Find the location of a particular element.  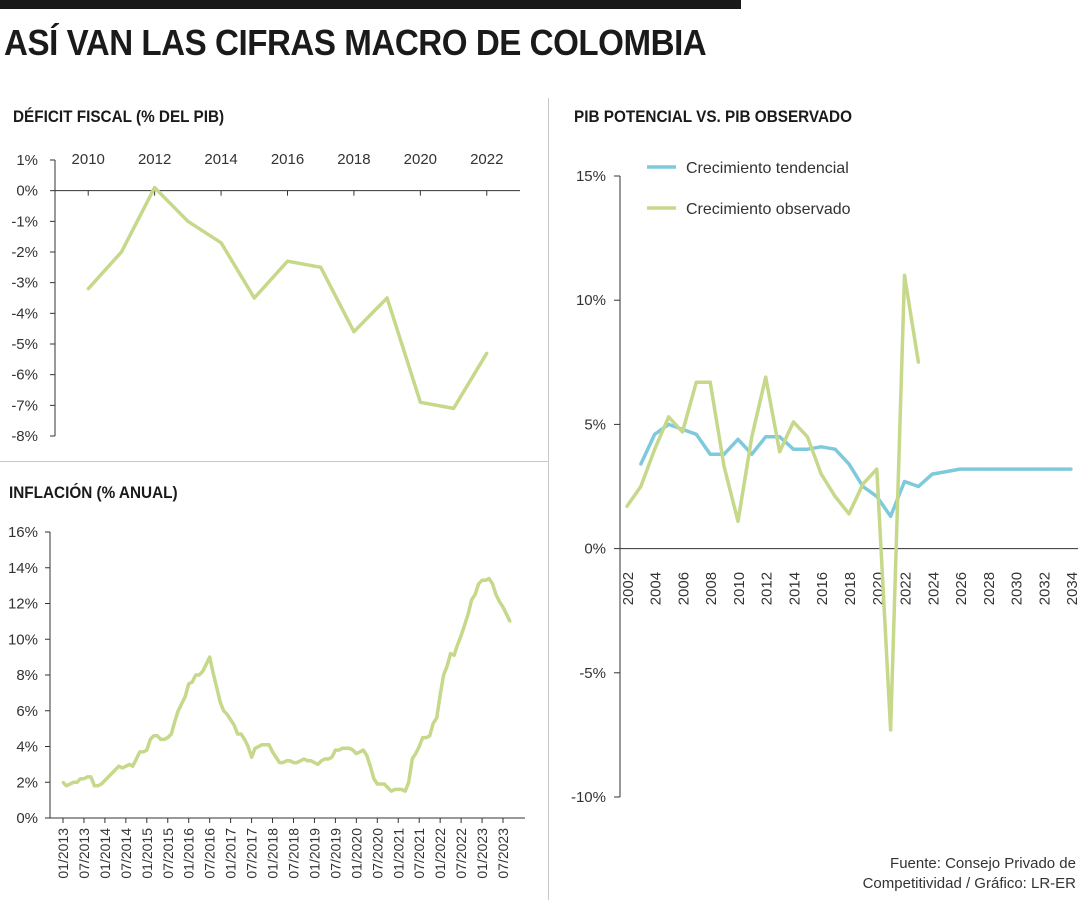

inflation-x-tick-label: 07/2014 is located at coordinates (126, 853).